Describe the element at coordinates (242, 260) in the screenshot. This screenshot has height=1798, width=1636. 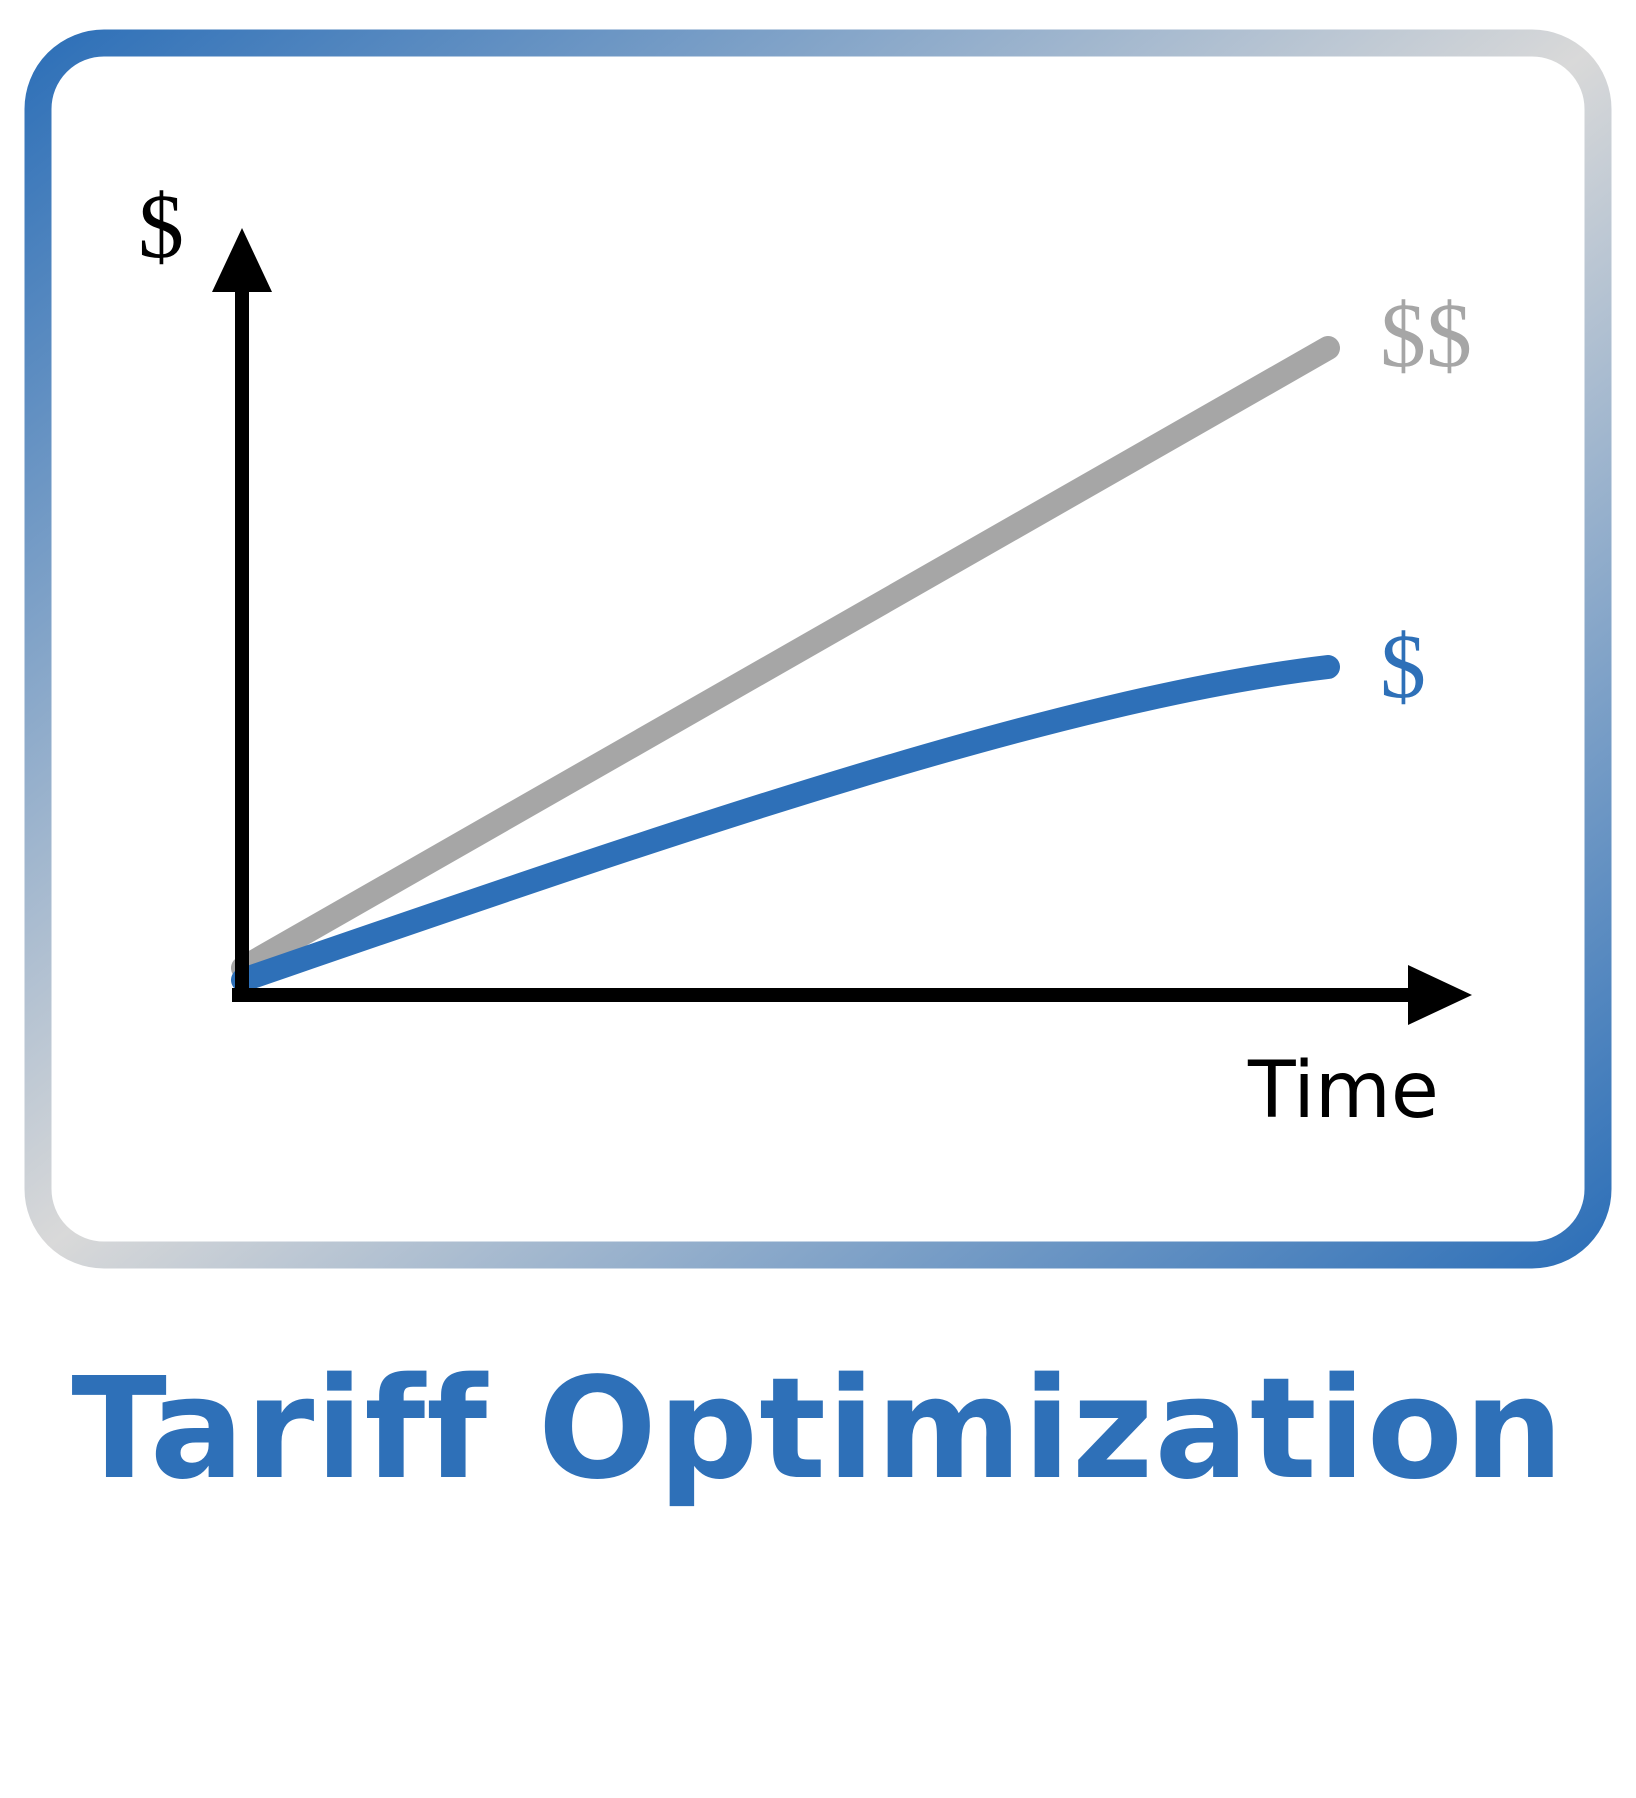
I see `y-axis-arrowhead` at that location.